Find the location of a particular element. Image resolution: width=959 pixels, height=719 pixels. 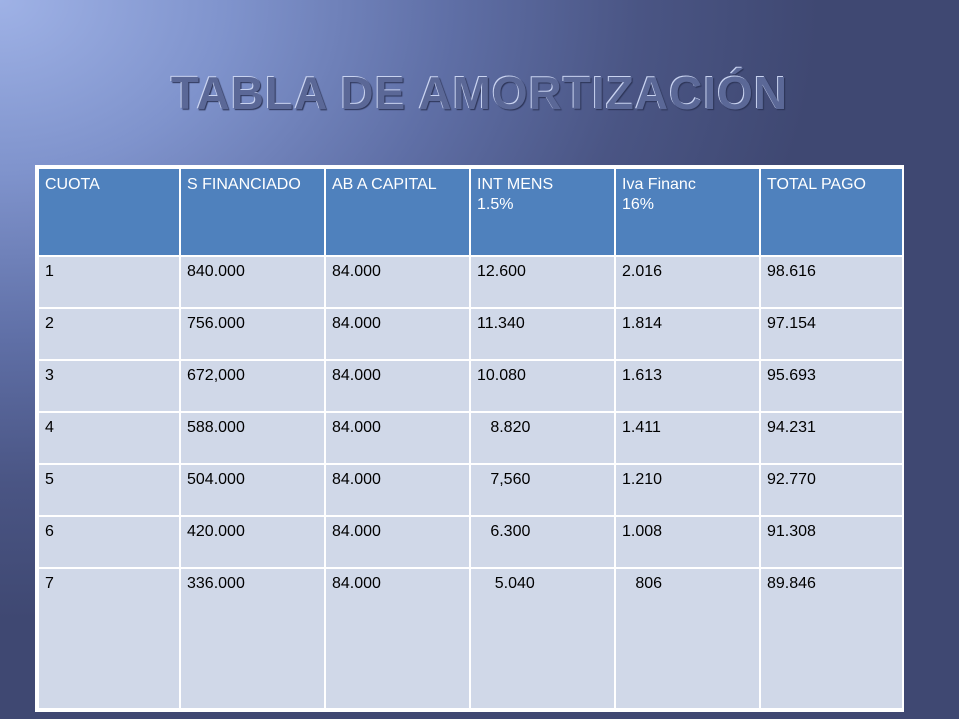

cell-iva-financ: 806 is located at coordinates (687, 638).